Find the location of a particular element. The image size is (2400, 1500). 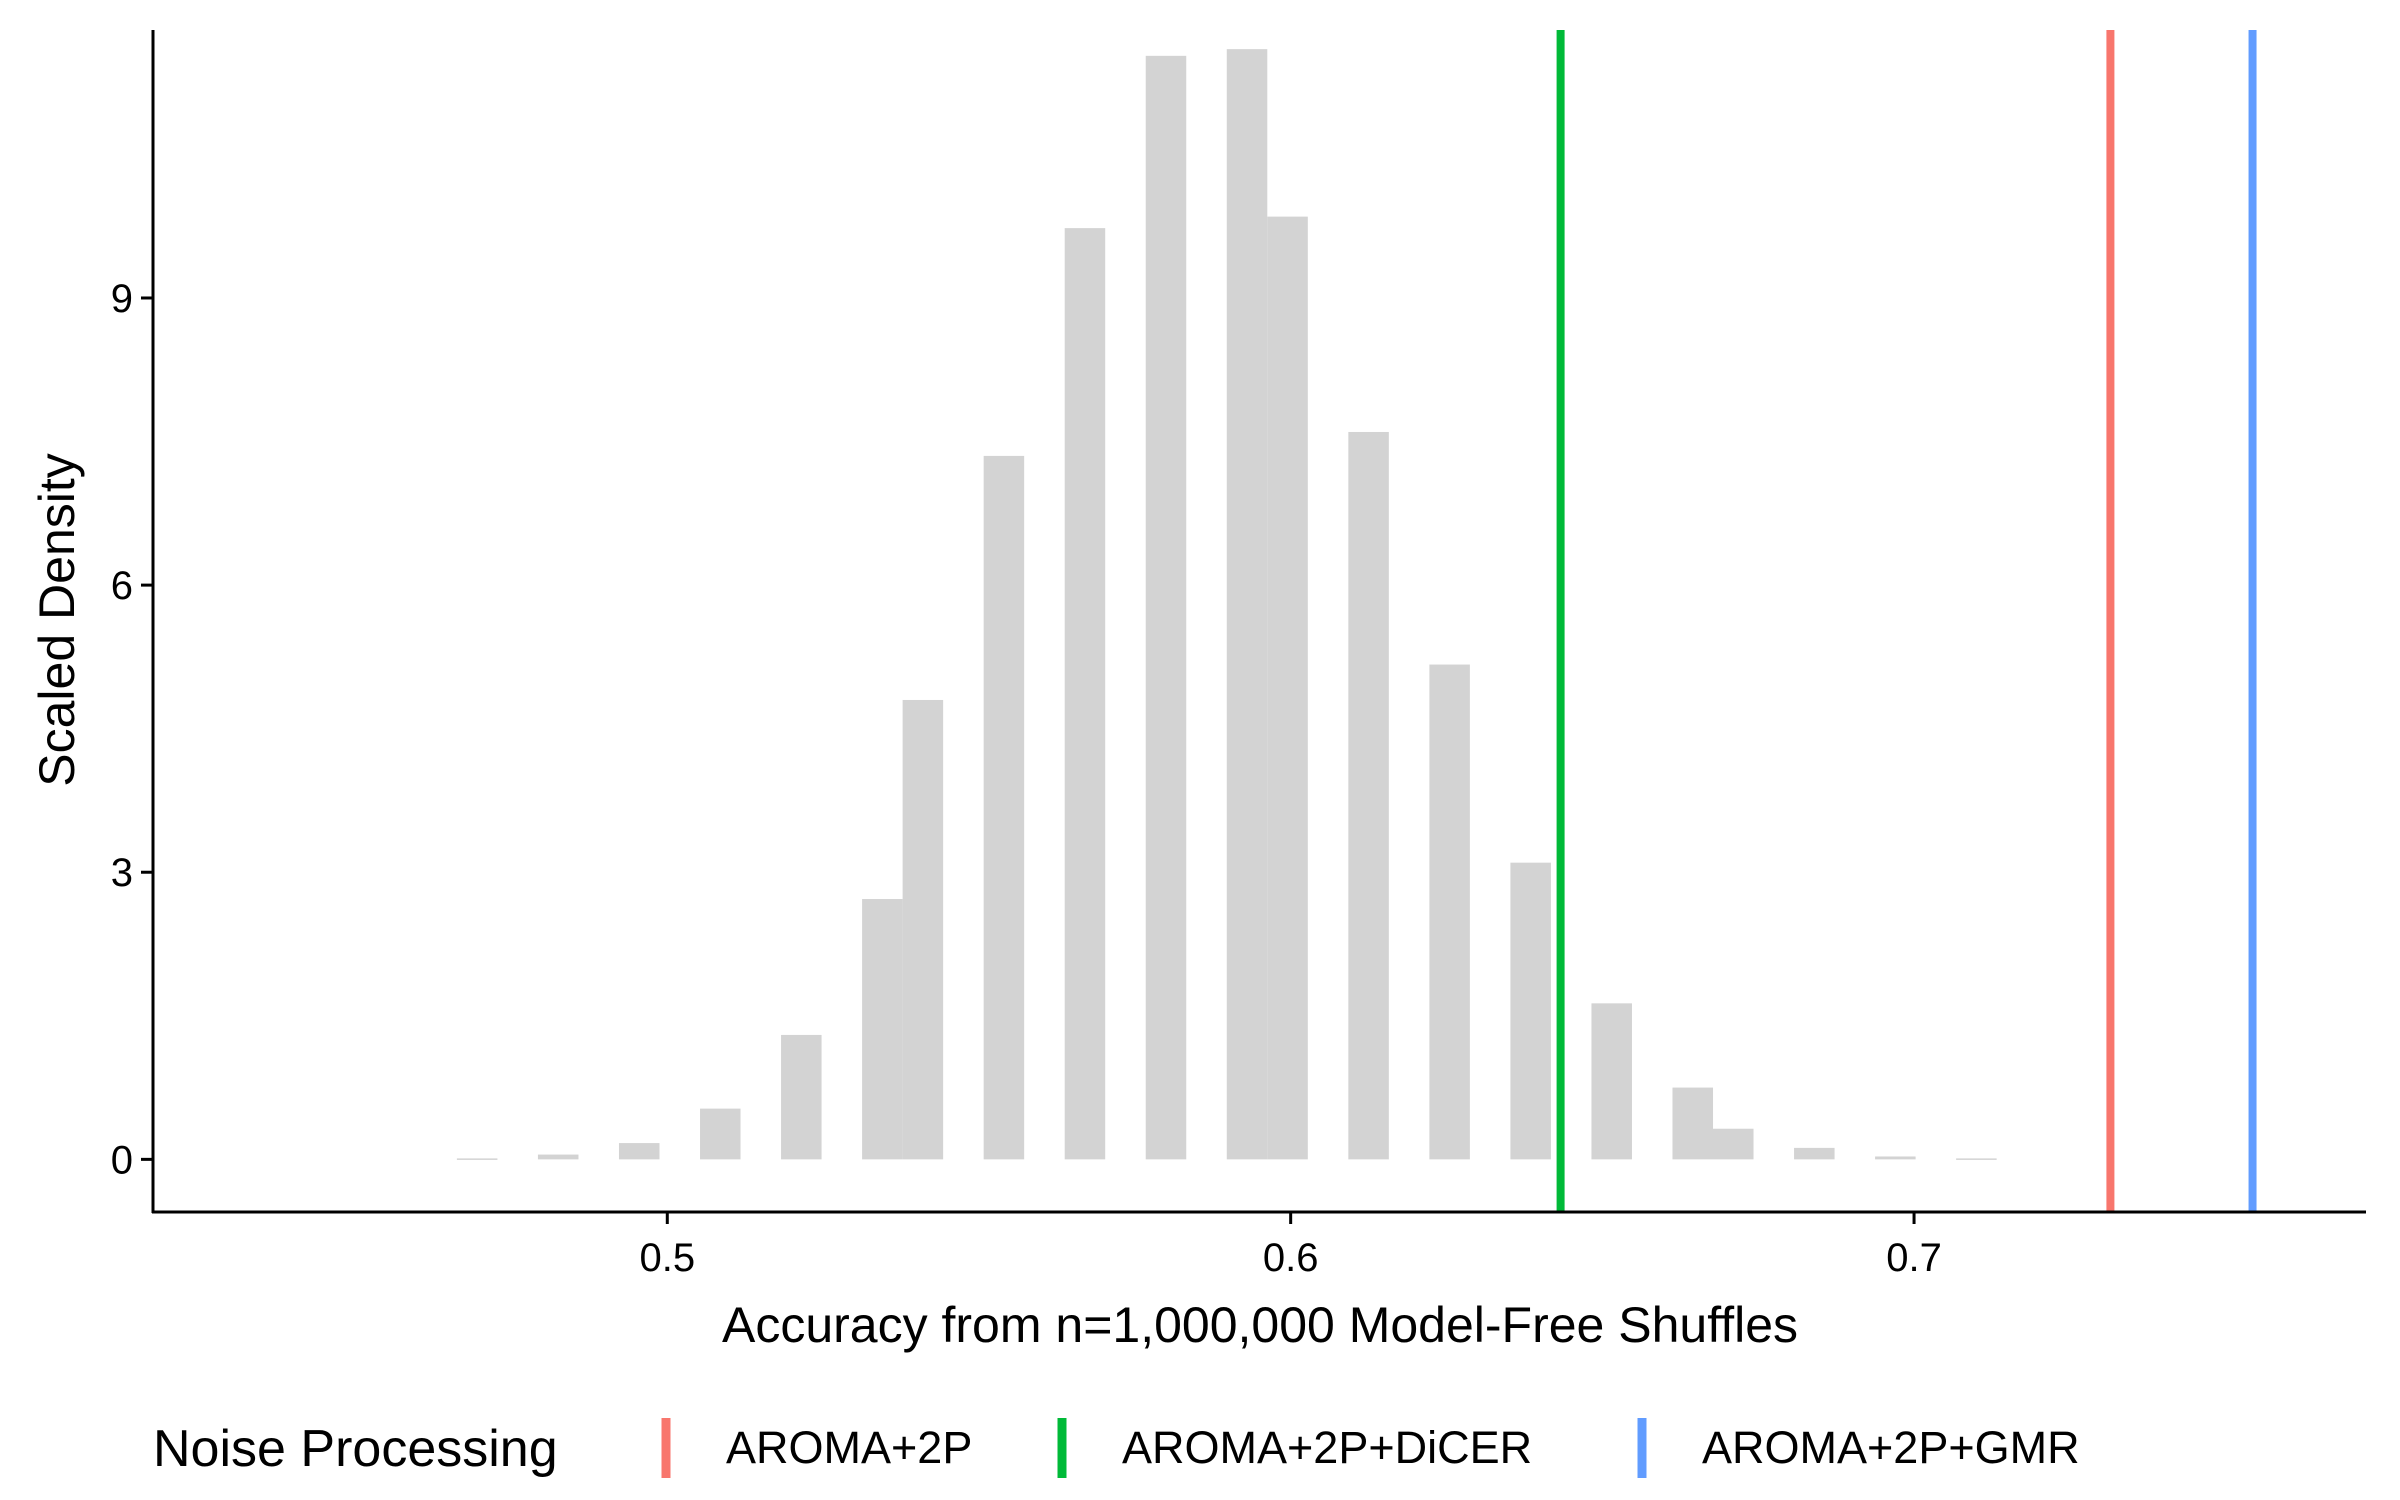

legend-entry: AROMA+2P+DiCER is located at coordinates (1294, 1448).